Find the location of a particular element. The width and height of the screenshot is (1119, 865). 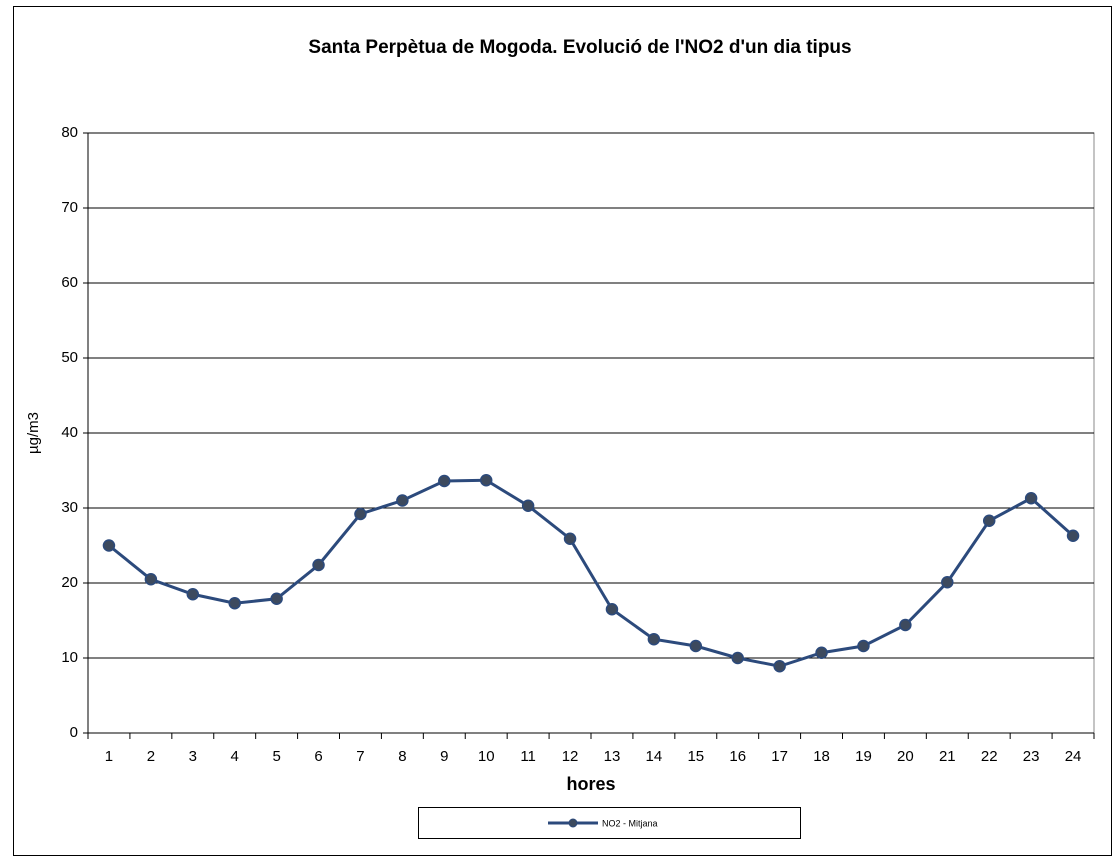

x-tick-label: 13 is located at coordinates (612, 756).